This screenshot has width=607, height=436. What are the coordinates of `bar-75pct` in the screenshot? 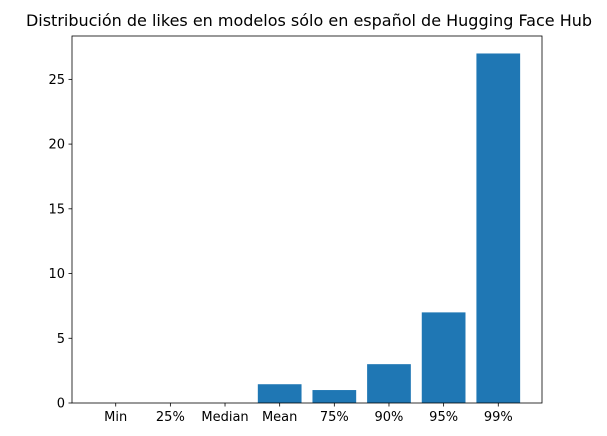 It's located at (334, 396).